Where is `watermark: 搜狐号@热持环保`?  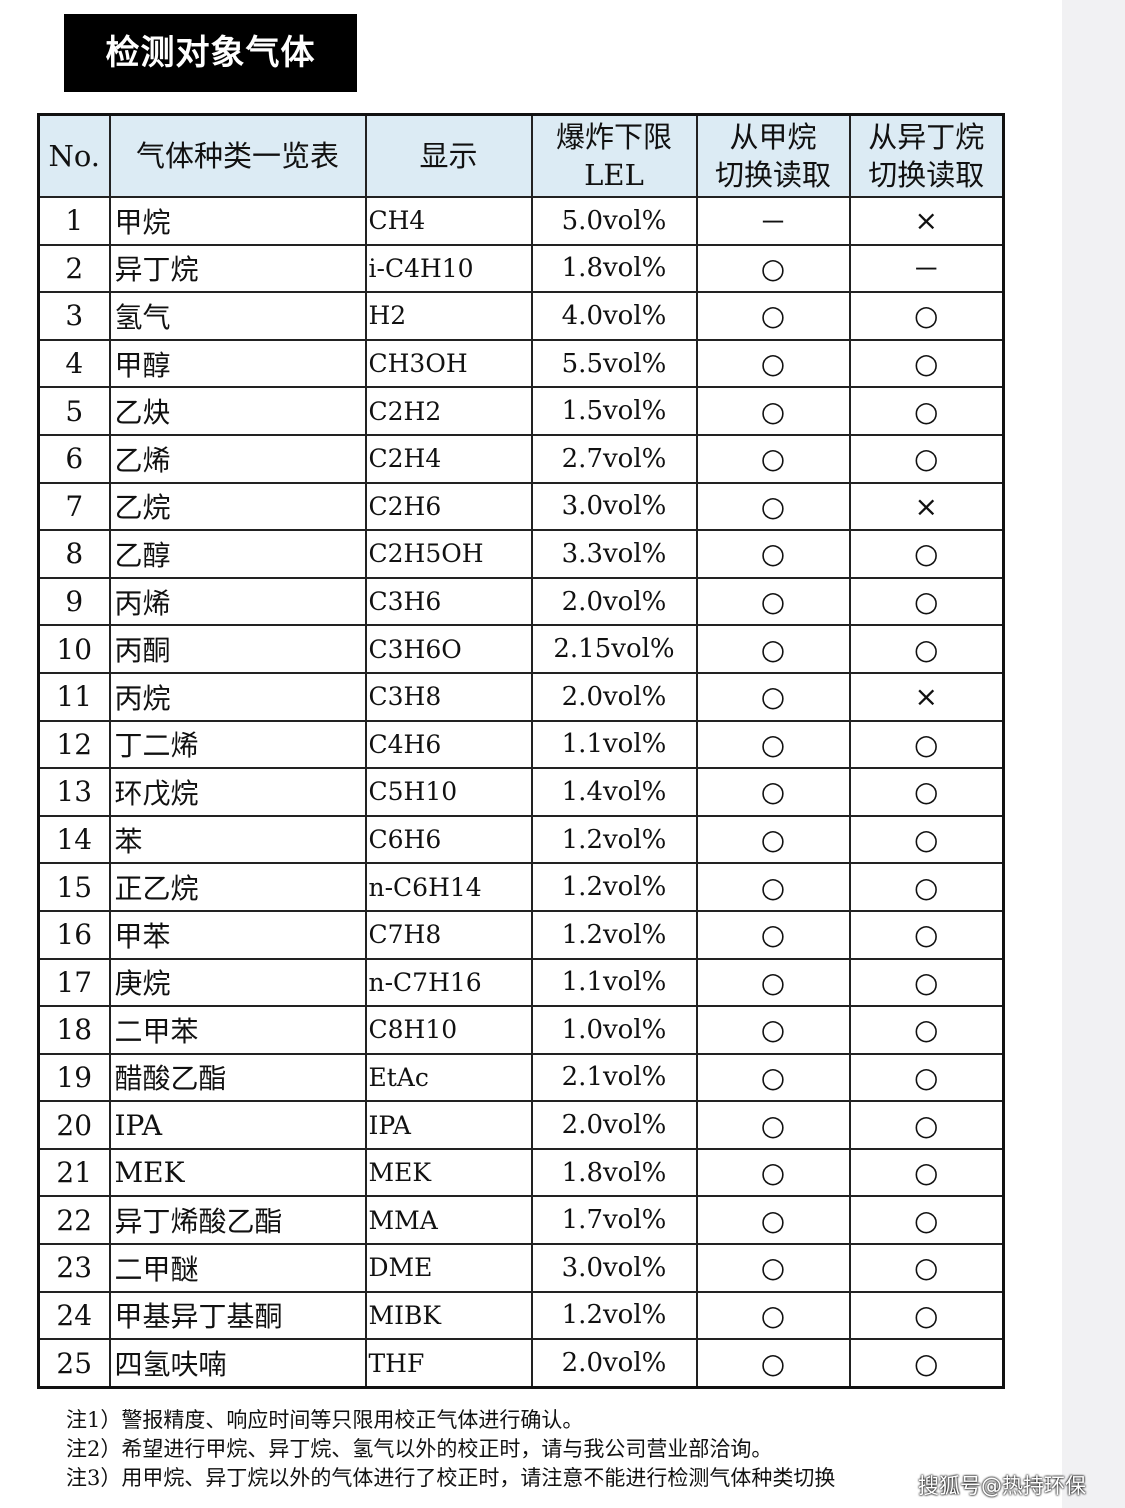 watermark: 搜狐号@热持环保 is located at coordinates (1002, 1486).